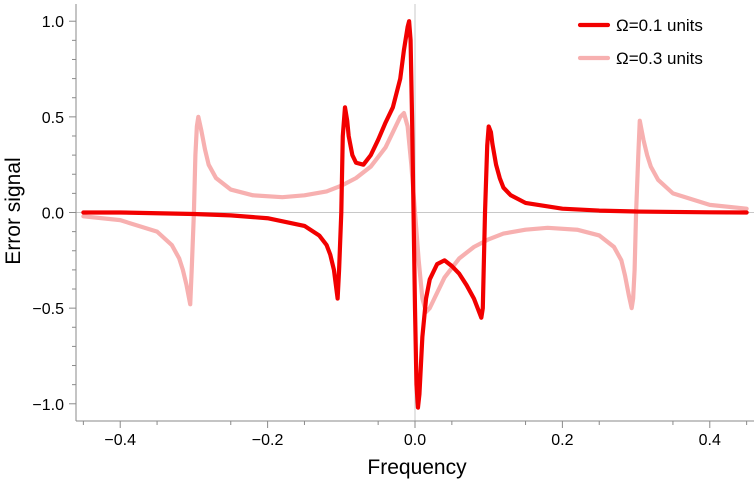 Image resolution: width=754 pixels, height=483 pixels. Describe the element at coordinates (268, 440) in the screenshot. I see `x-tick-label: −0.2` at that location.